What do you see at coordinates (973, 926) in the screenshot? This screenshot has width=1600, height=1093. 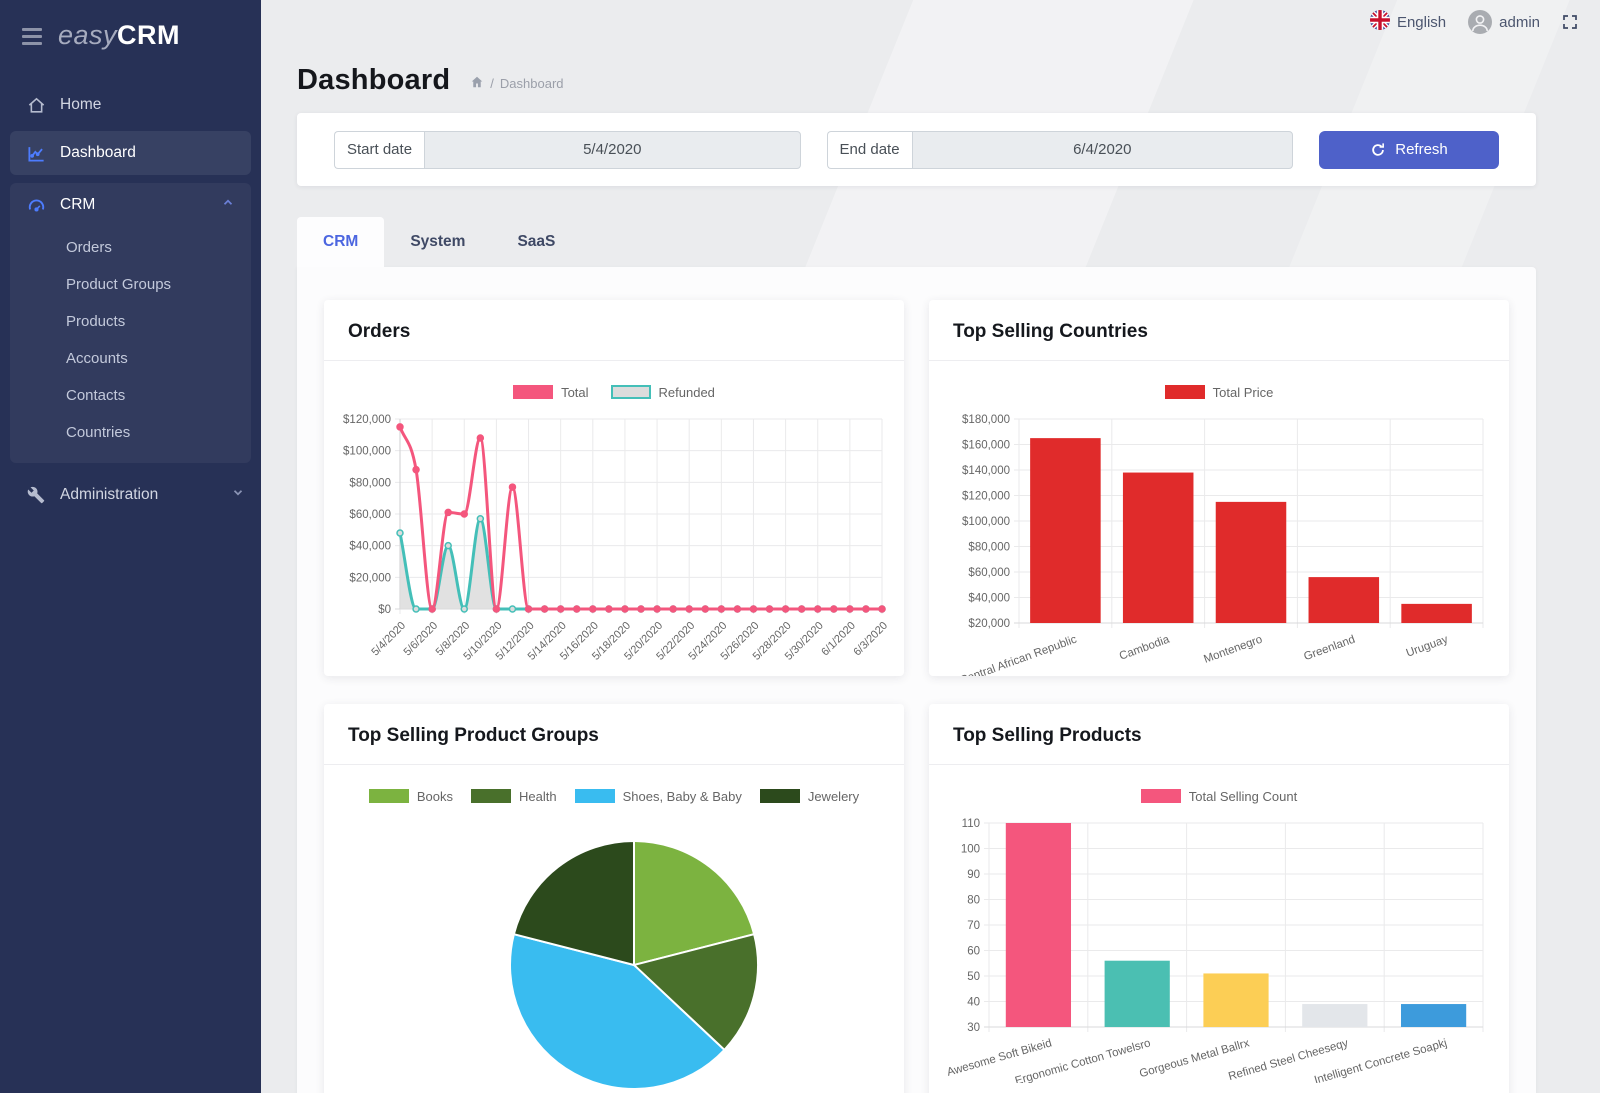 I see `svg-text: 70` at bounding box center [973, 926].